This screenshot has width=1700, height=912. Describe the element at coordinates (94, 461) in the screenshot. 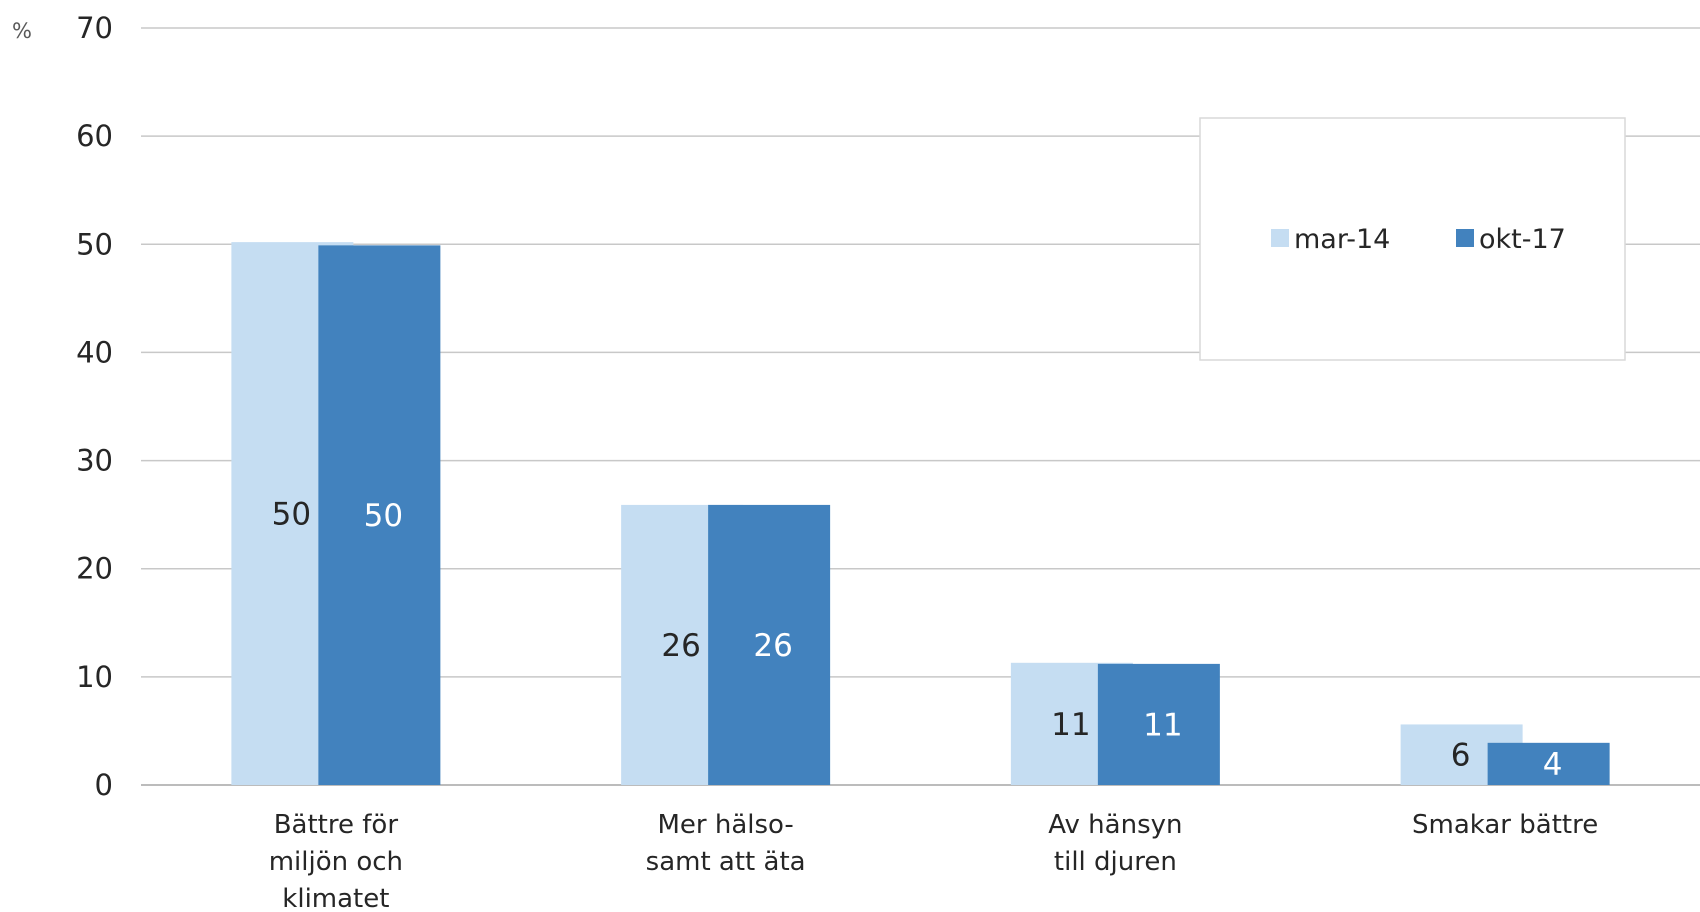

I see `y-tick-label: 30` at that location.